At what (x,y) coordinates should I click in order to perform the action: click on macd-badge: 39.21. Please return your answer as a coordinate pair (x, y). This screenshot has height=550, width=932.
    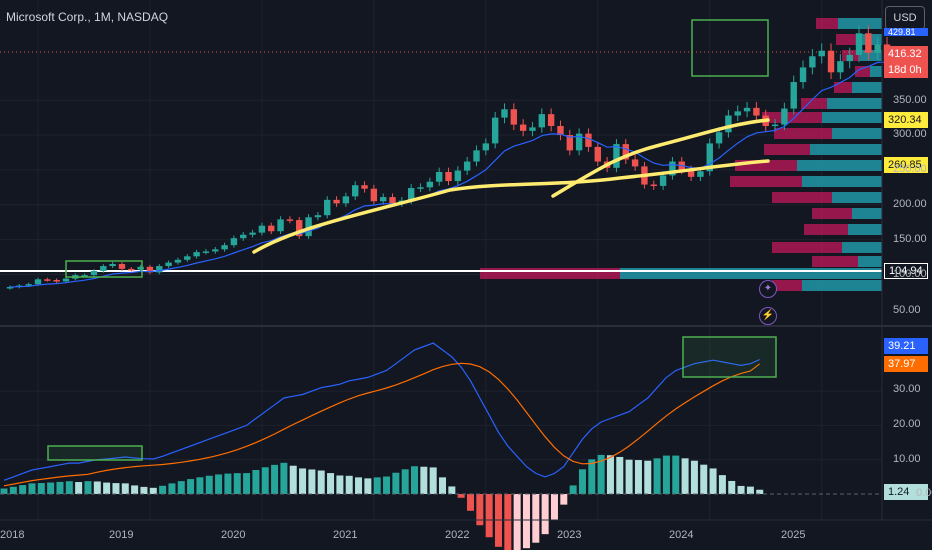
    Looking at the image, I should click on (906, 346).